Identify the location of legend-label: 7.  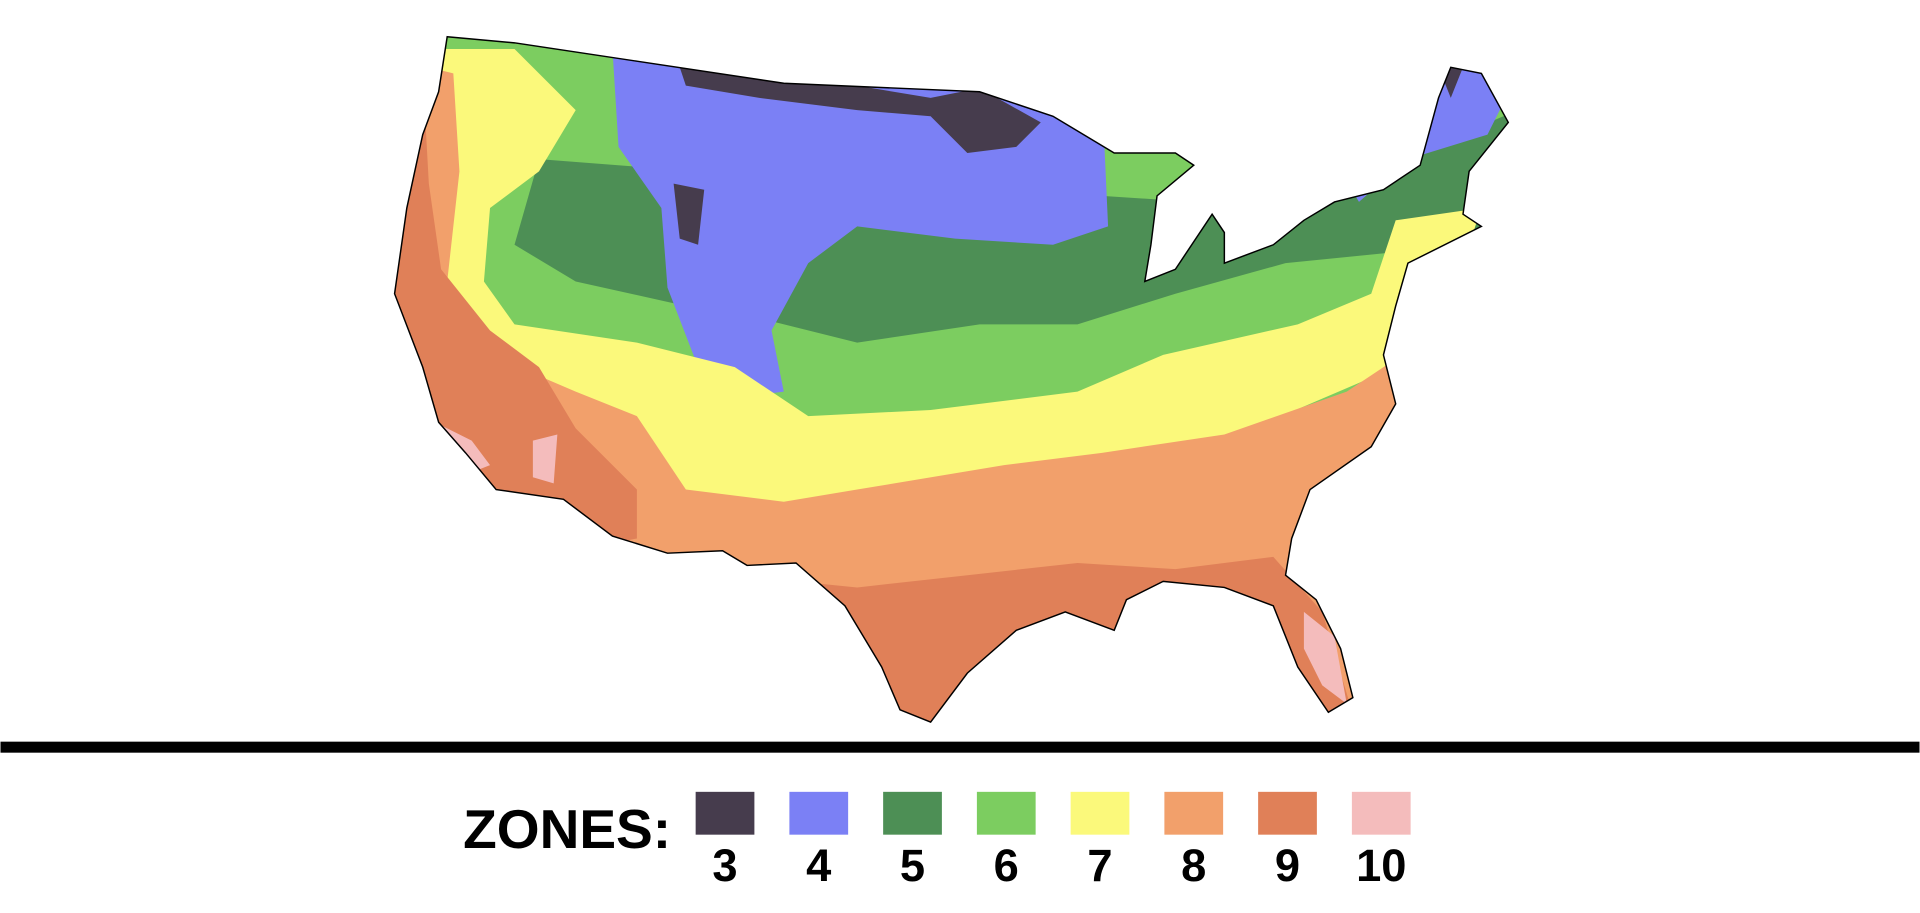
(1099, 865).